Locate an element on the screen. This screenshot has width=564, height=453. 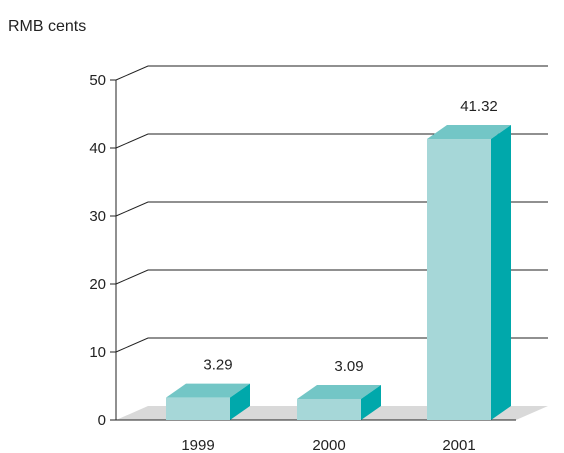
y-tick-label: 0 is located at coordinates (102, 420).